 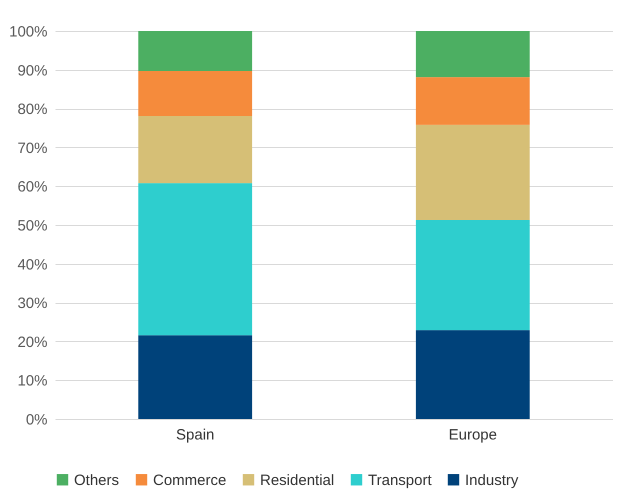 What do you see at coordinates (492, 480) in the screenshot?
I see `legend-label: Industry` at bounding box center [492, 480].